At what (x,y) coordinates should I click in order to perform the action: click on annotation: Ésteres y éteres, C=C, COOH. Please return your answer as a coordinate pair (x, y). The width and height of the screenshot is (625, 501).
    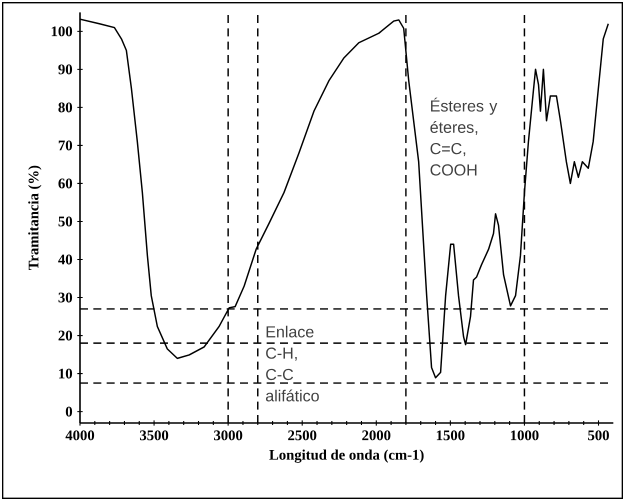
    Looking at the image, I should click on (464, 137).